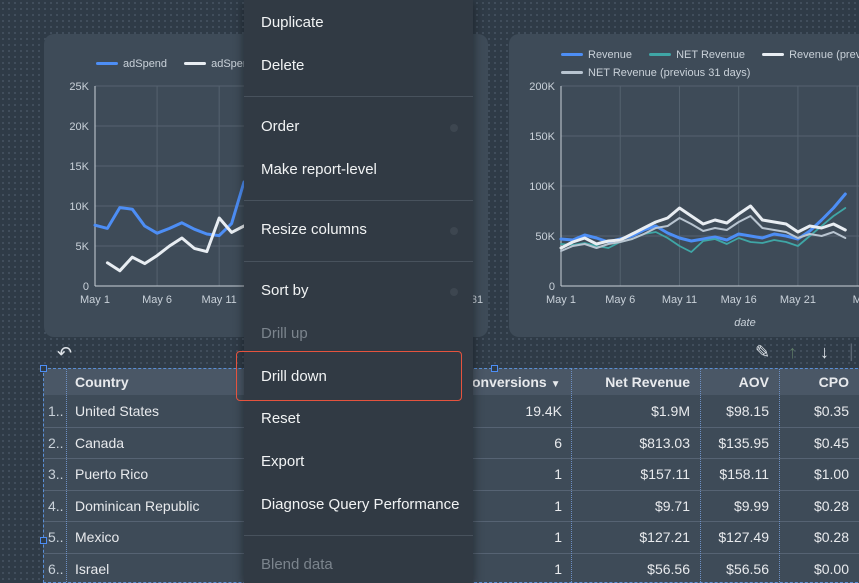  What do you see at coordinates (79, 127) in the screenshot?
I see `y-tick-label: 20K` at bounding box center [79, 127].